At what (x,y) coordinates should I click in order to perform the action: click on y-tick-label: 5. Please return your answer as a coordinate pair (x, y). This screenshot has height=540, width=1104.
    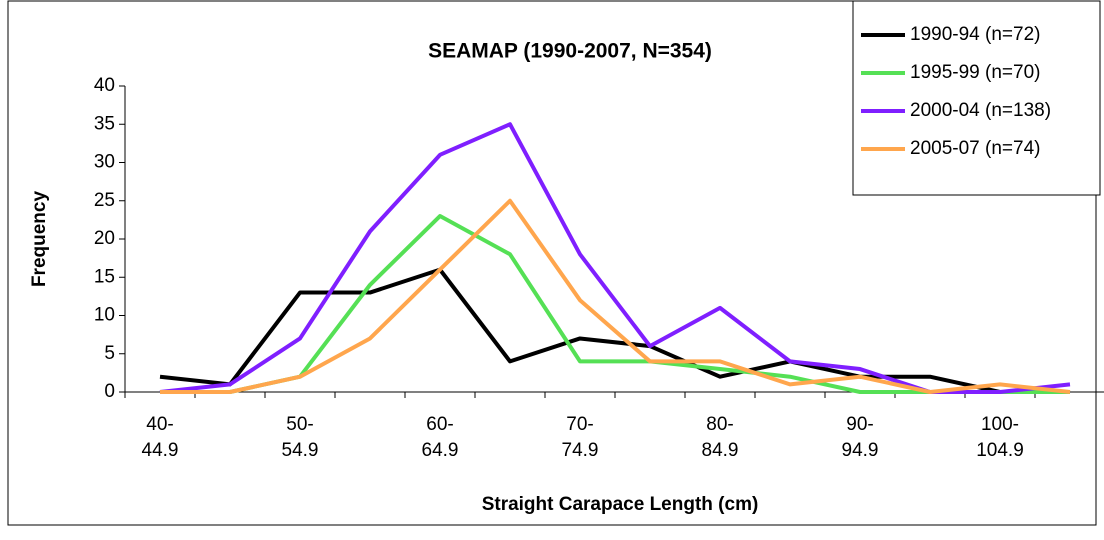
    Looking at the image, I should click on (109, 353).